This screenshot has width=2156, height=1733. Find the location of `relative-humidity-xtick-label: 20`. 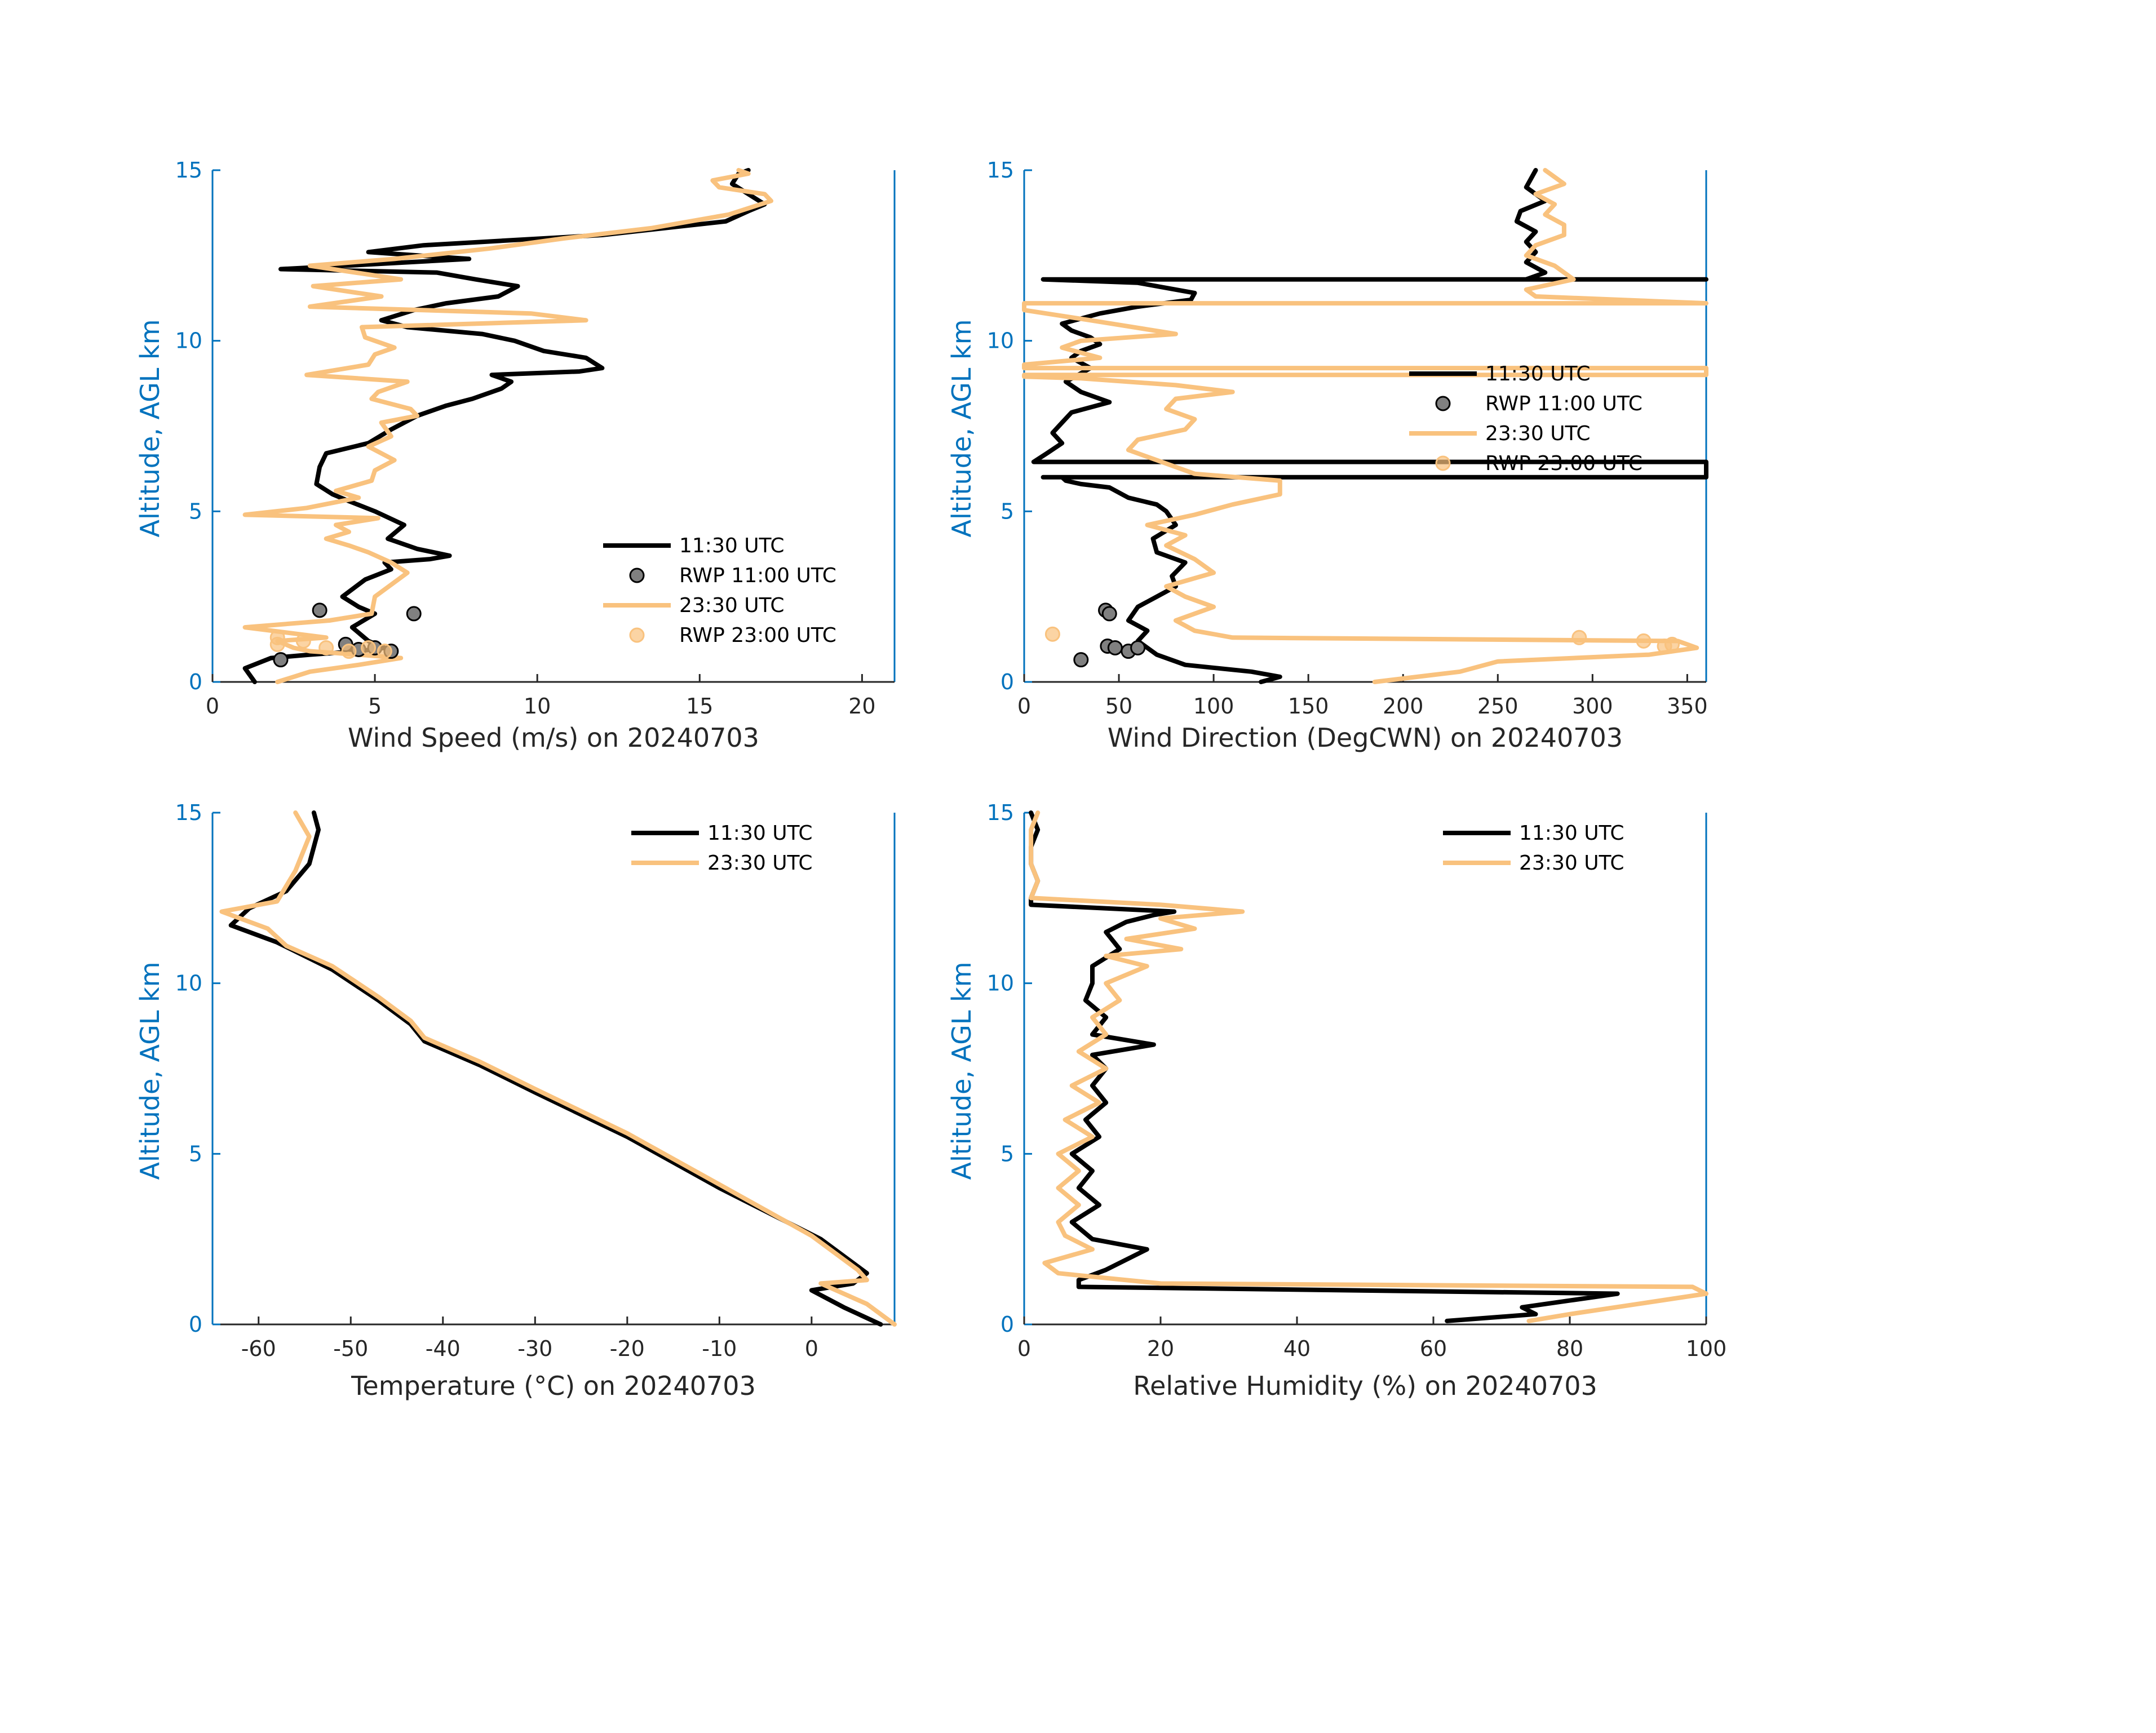

relative-humidity-xtick-label: 20 is located at coordinates (1160, 1348).